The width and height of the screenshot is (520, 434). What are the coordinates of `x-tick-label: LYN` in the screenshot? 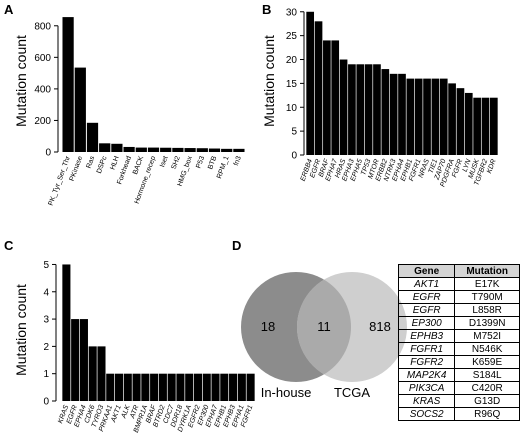 It's located at (467, 164).